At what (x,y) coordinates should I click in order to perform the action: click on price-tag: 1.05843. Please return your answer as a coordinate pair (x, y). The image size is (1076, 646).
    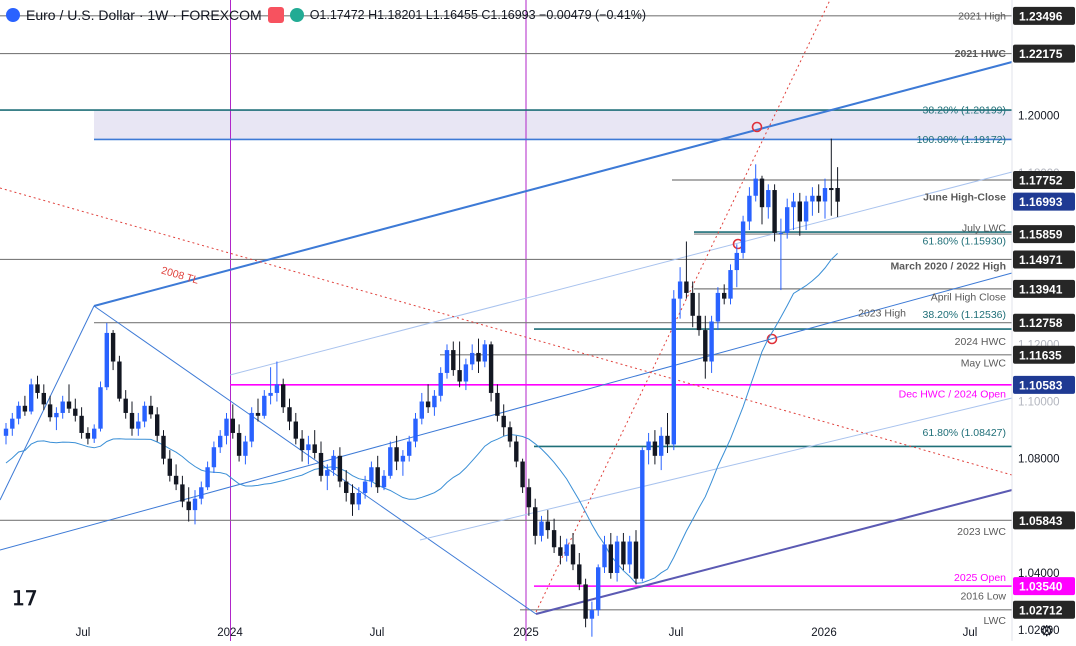
    Looking at the image, I should click on (1044, 520).